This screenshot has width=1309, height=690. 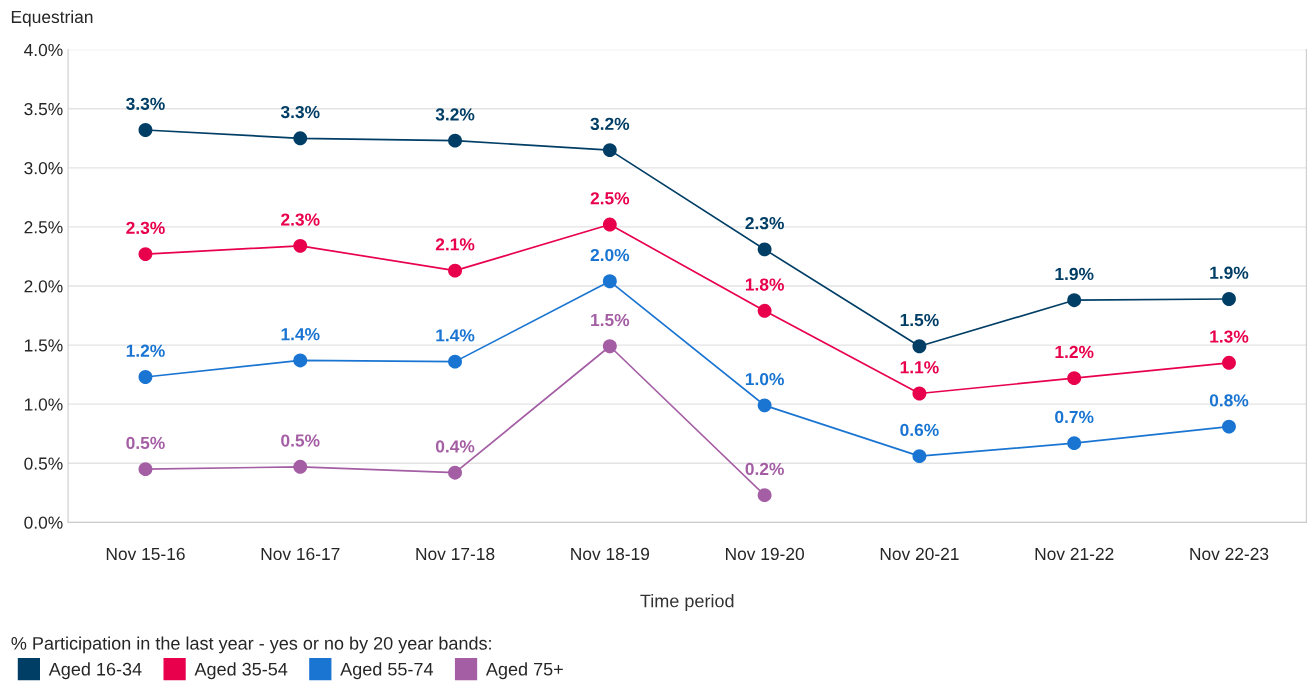 What do you see at coordinates (241, 671) in the screenshot?
I see `legend-label: Aged 35-54` at bounding box center [241, 671].